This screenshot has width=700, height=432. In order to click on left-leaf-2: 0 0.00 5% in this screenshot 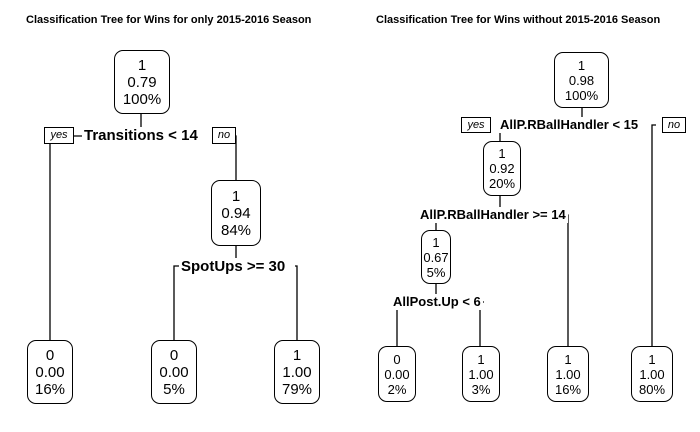, I will do `click(174, 372)`.